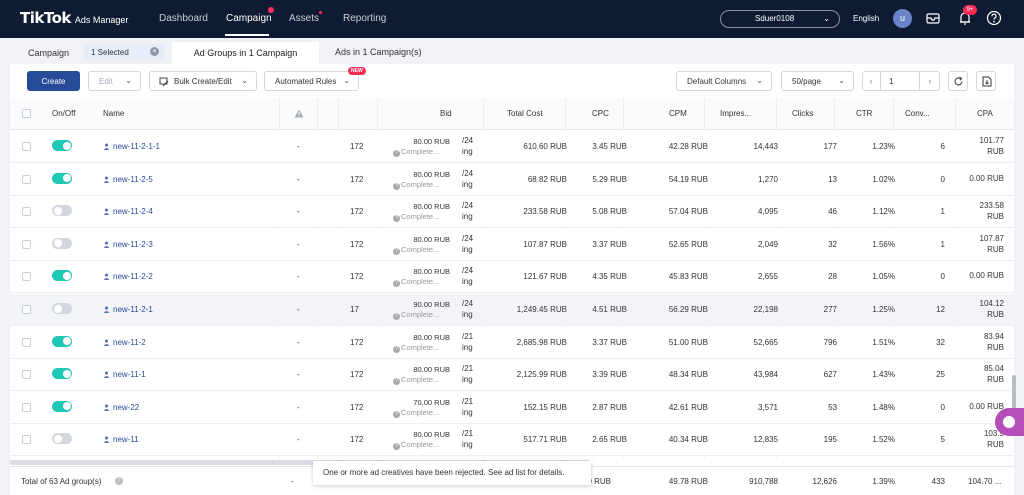 This screenshot has width=1024, height=495. What do you see at coordinates (121, 408) in the screenshot?
I see `ad-group-name-link: new-22` at bounding box center [121, 408].